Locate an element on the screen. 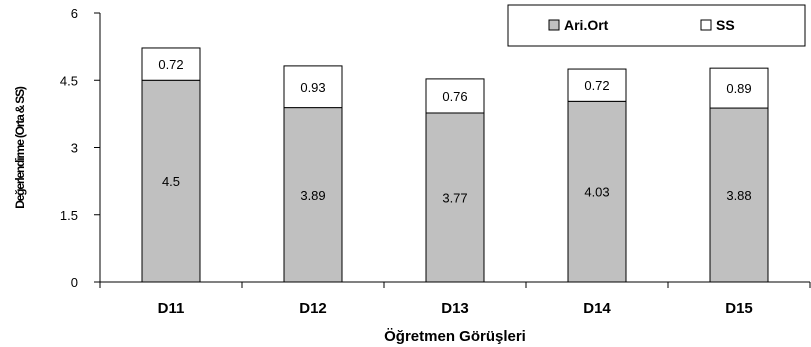 The width and height of the screenshot is (811, 347). data-label: 3.77 is located at coordinates (454, 197).